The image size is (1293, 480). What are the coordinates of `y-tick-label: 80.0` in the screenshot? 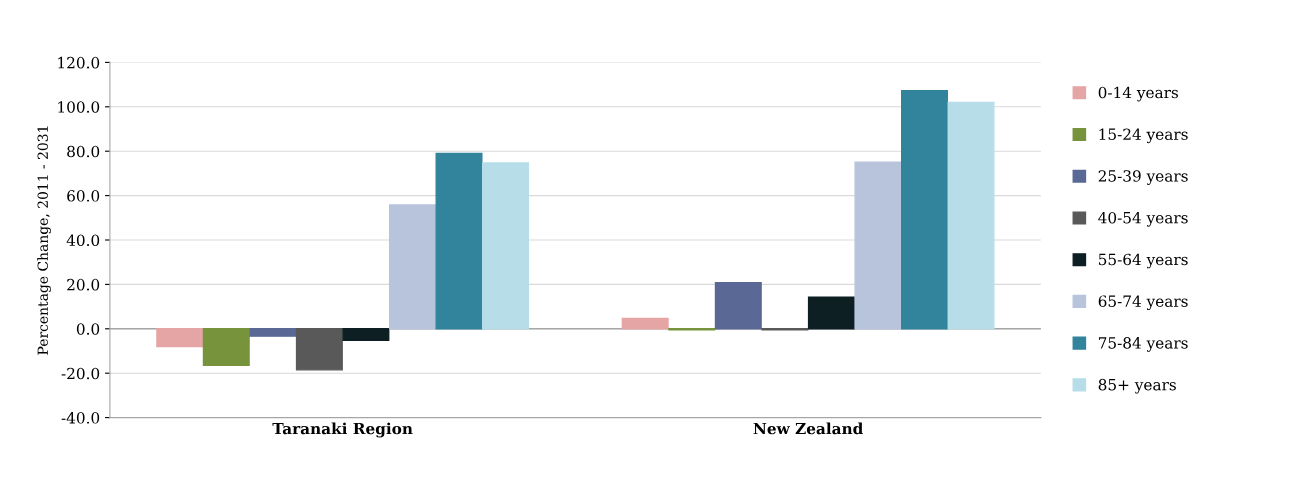 It's located at (83, 151).